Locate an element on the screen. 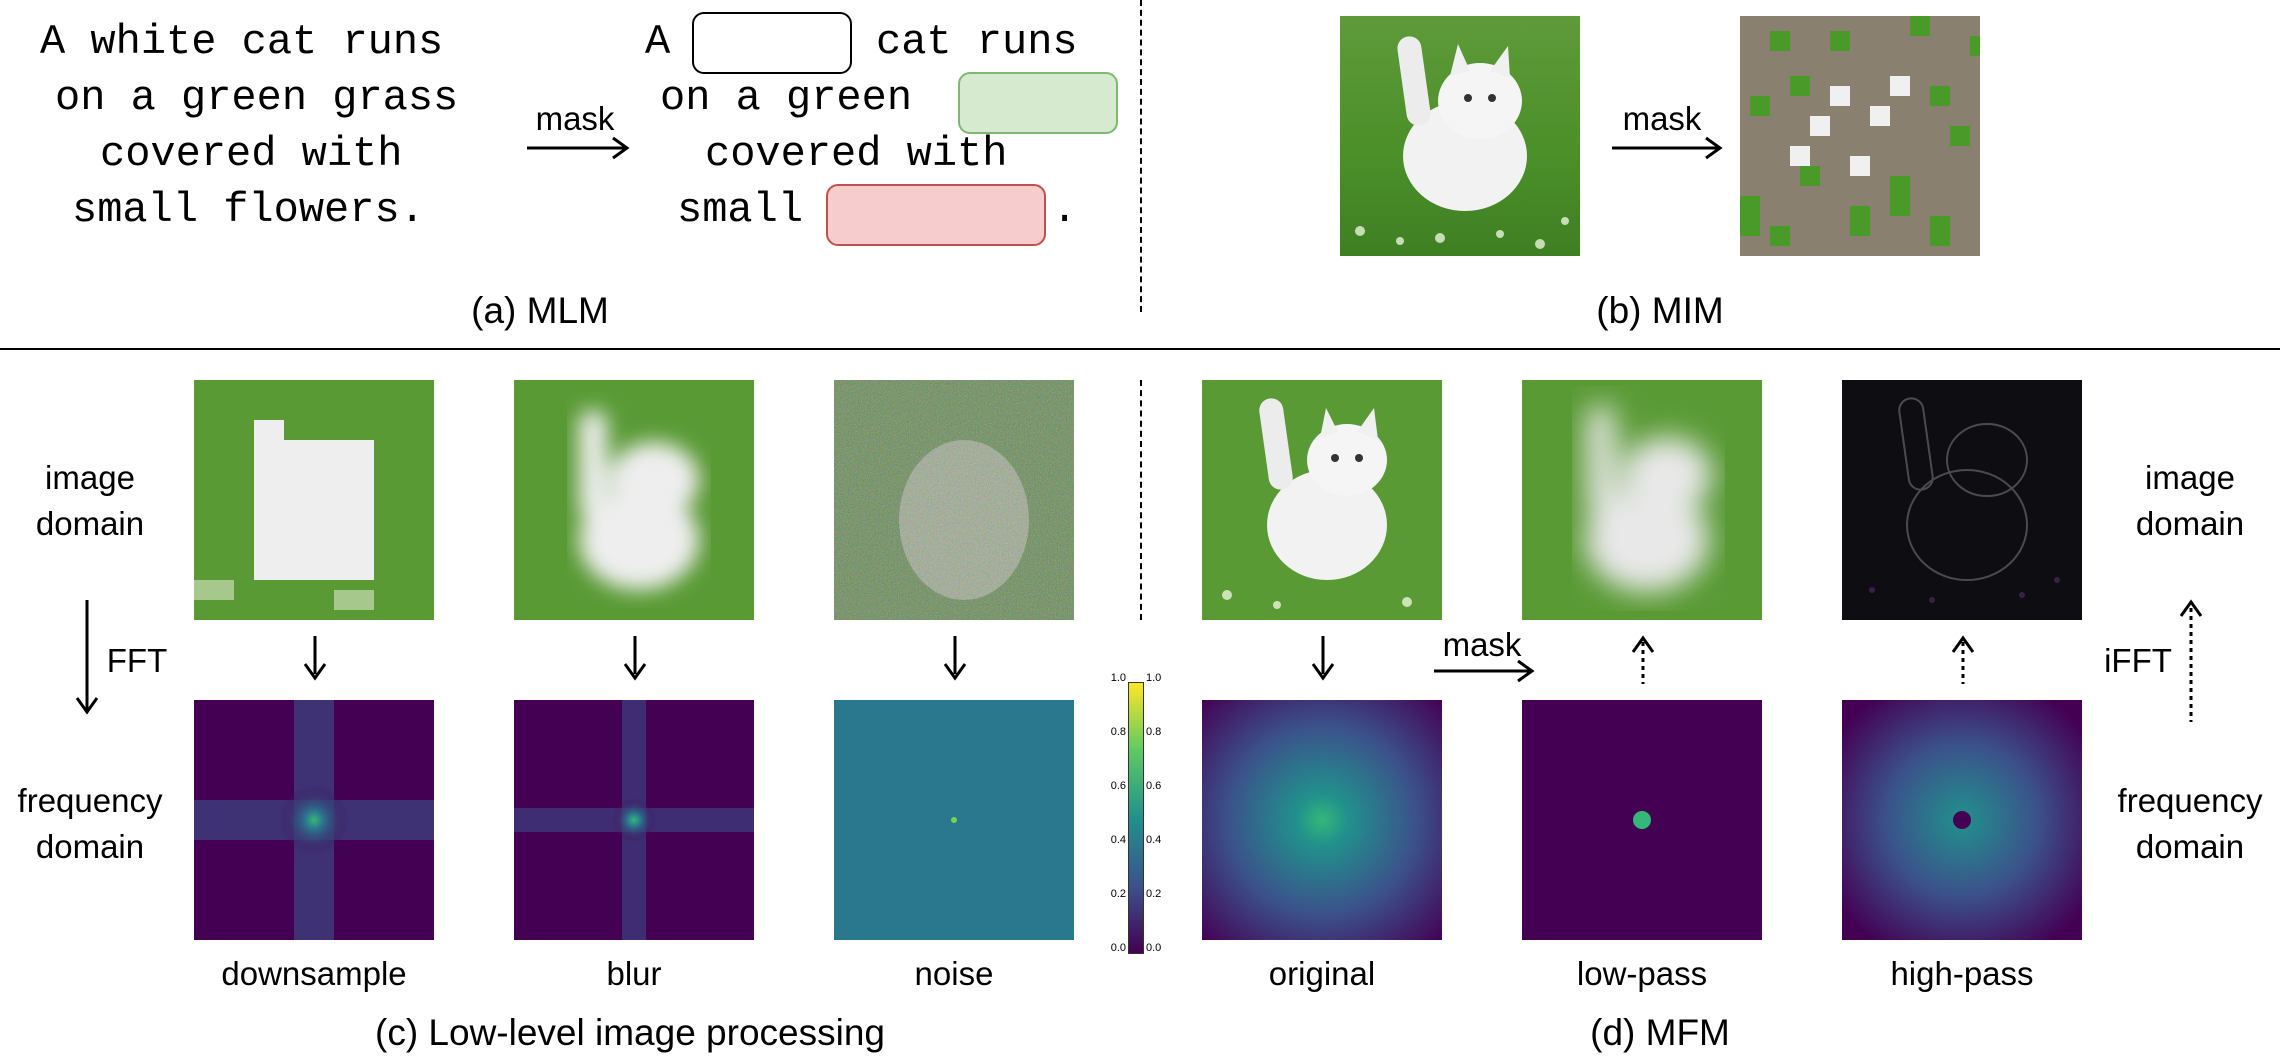 Image resolution: width=2280 pixels, height=1062 pixels. low-level-frequency-domain-label: frequency domain is located at coordinates (90, 823).